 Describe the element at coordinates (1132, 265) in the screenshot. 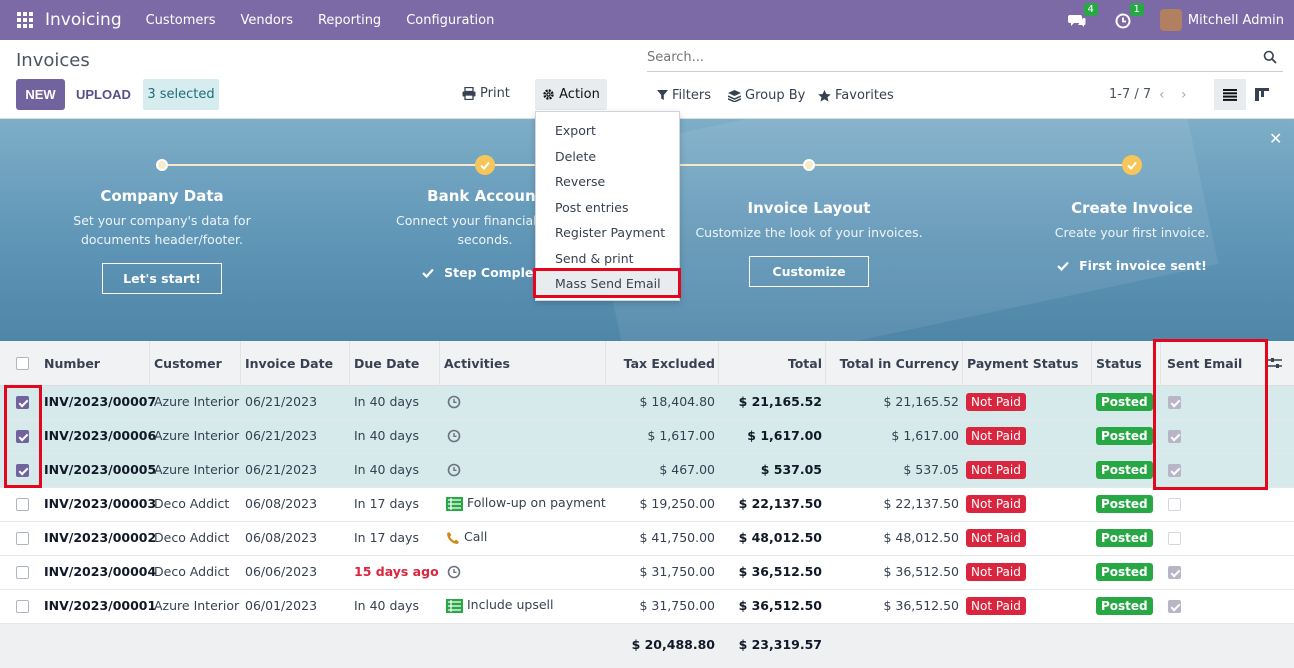

I see `first-invoice-status: First invoice sent!` at that location.